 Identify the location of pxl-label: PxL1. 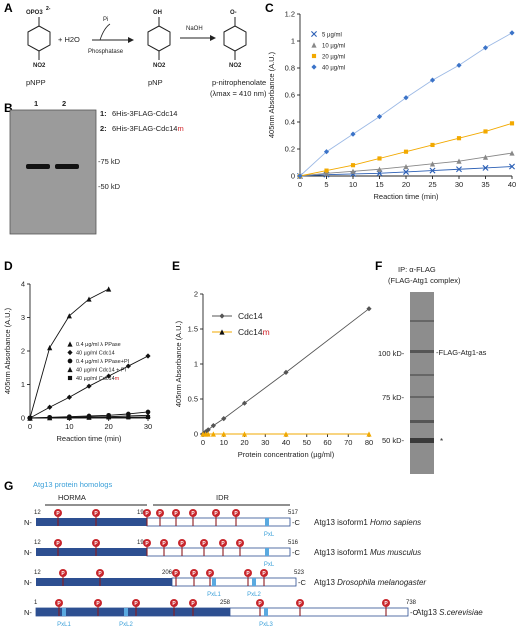
(64, 625).